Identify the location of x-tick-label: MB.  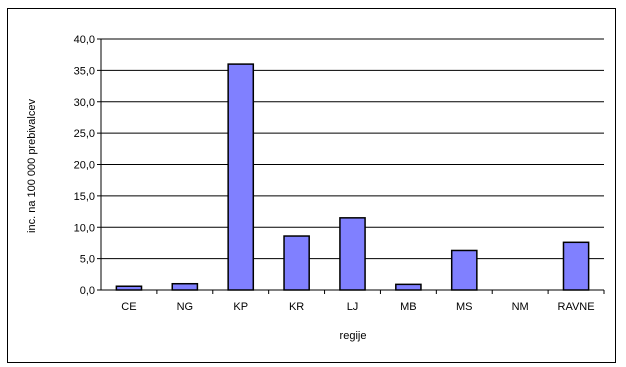
(408, 307).